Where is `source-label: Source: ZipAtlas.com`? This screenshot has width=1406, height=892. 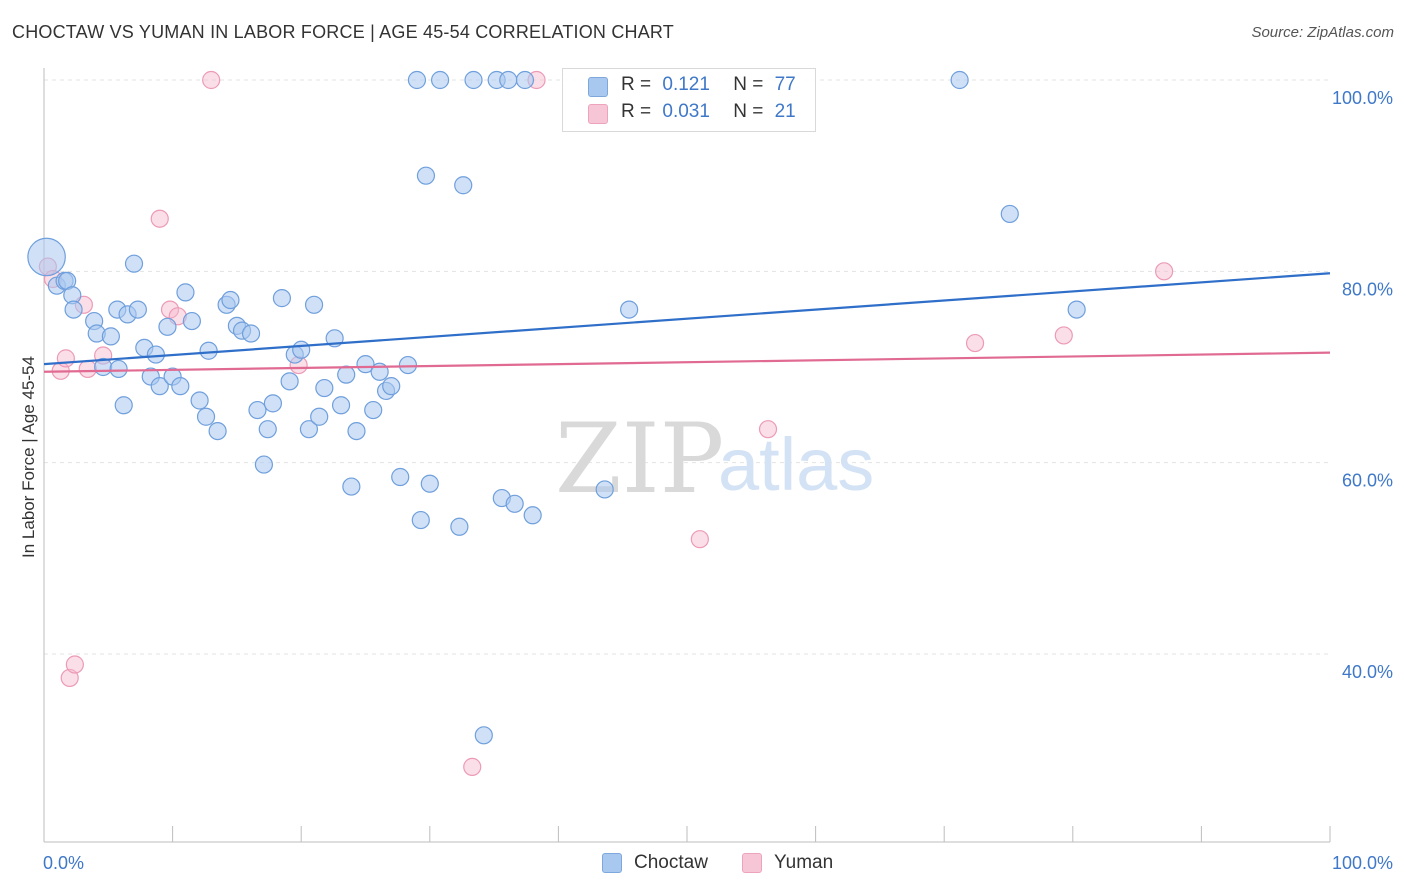
source-label: Source: ZipAtlas.com is located at coordinates (1322, 32).